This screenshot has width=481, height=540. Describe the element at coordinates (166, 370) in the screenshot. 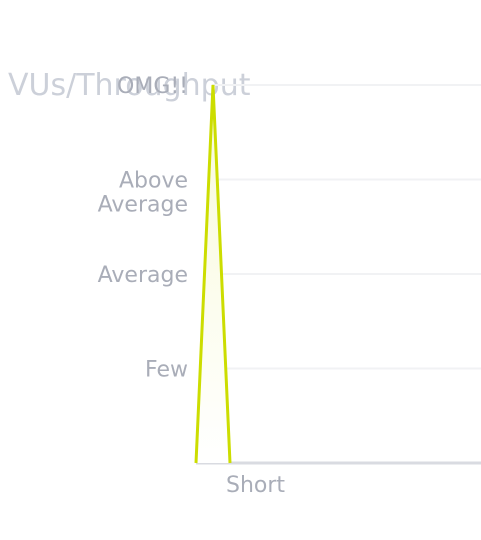

I see `y-tick-label: Few` at that location.